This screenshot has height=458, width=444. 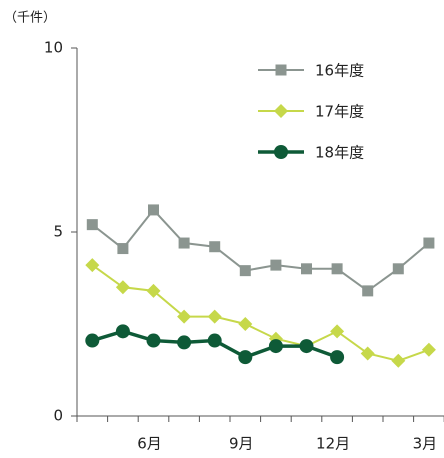 I want to click on legend-label: 18年度, so click(x=339, y=153).